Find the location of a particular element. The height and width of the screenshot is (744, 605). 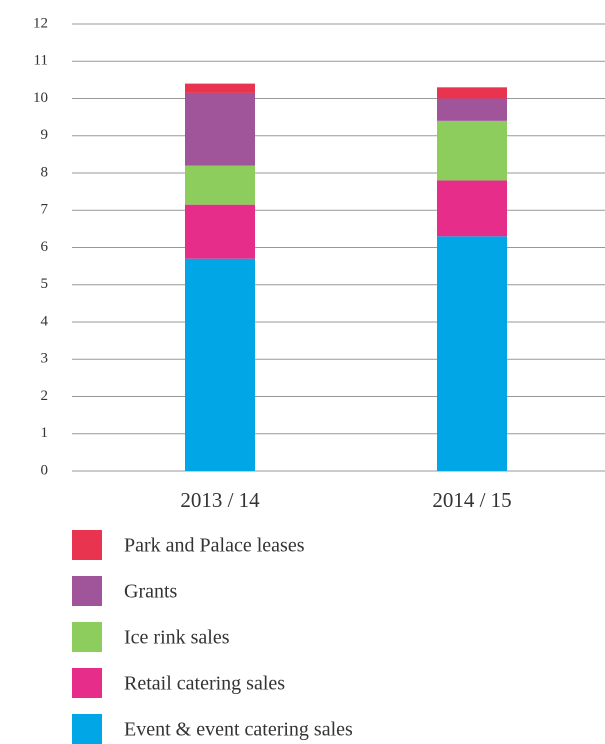

legend-label: Park and Palace leases is located at coordinates (214, 546).